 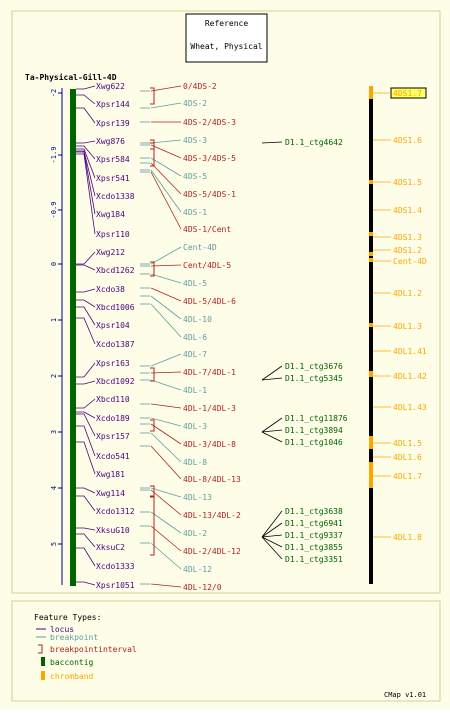 What do you see at coordinates (195, 176) in the screenshot?
I see `breakpoint-label: 4DS-5` at bounding box center [195, 176].